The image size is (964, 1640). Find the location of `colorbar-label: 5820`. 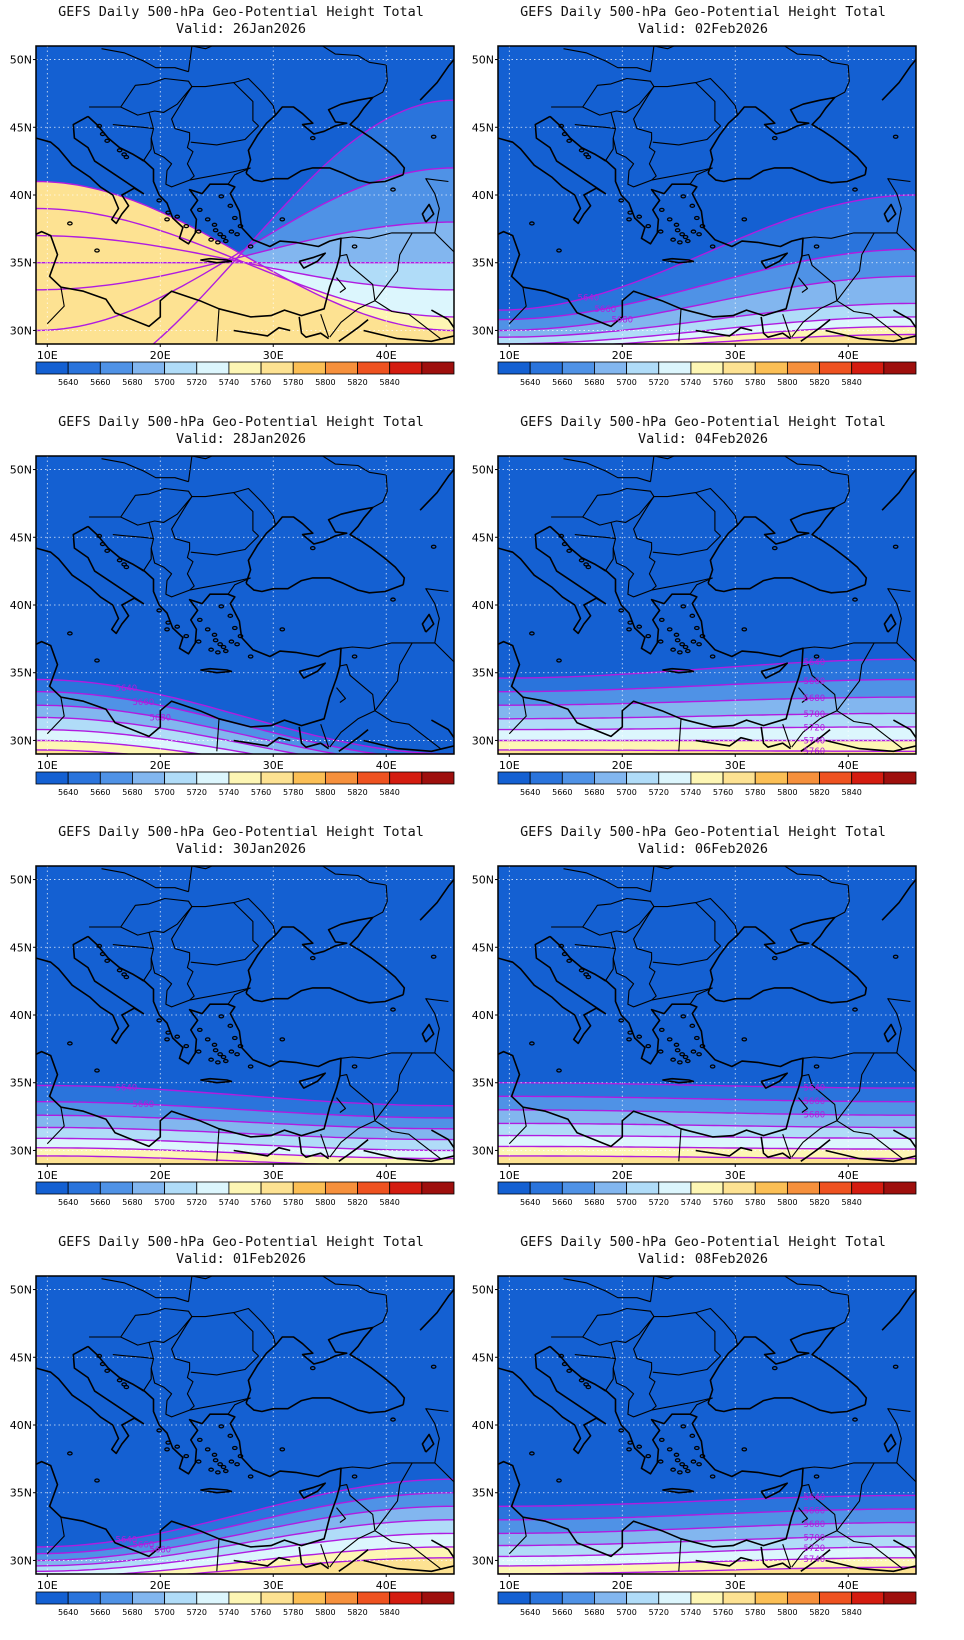

colorbar-label: 5820 is located at coordinates (357, 382).